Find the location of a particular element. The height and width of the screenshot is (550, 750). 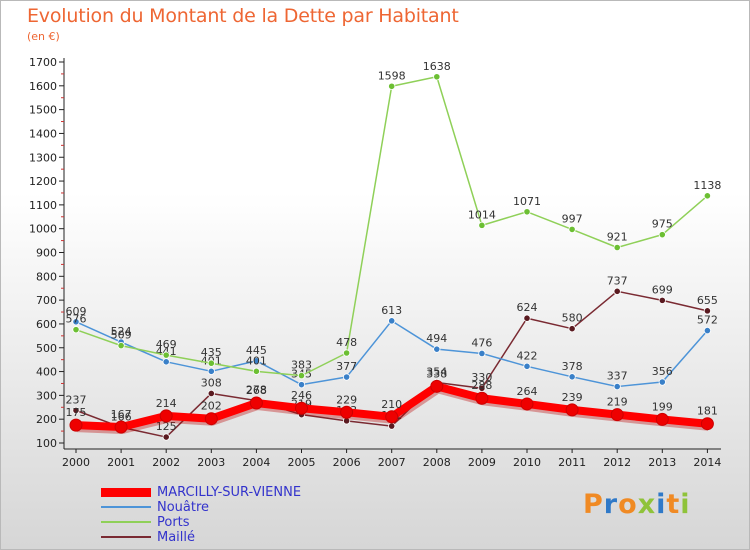

data-label-nouatre: 377 is located at coordinates (346, 366).